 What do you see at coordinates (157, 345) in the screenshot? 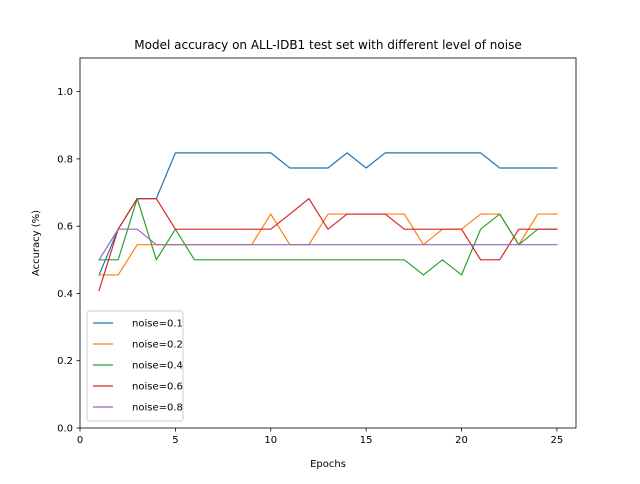
I see `legend-label: noise=0.2` at bounding box center [157, 345].